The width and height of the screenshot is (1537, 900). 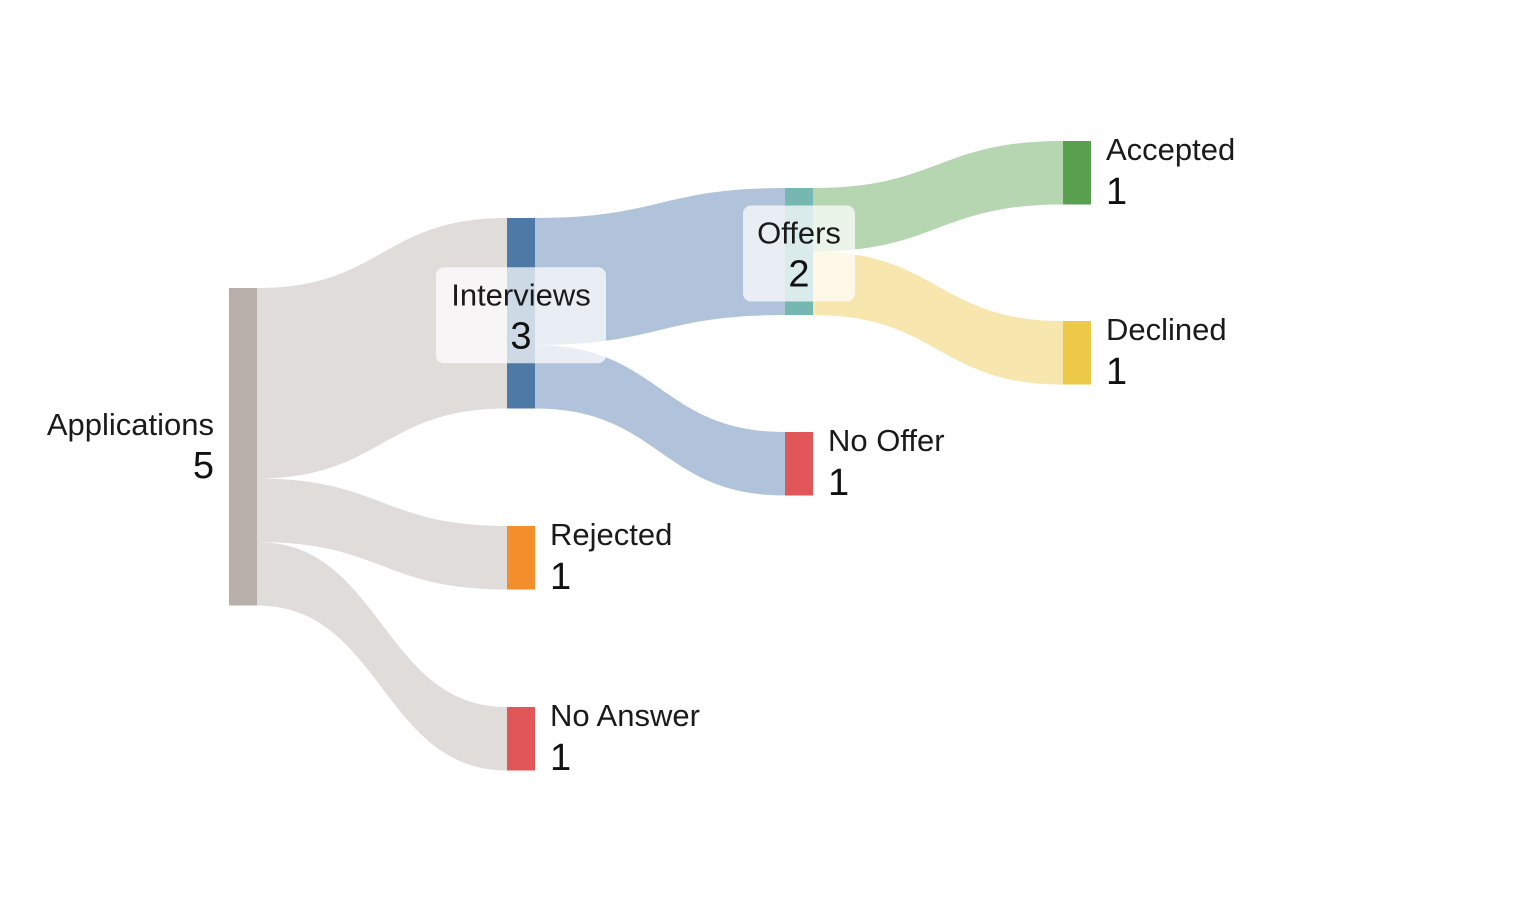 I want to click on label-box-interviews, so click(x=521, y=315).